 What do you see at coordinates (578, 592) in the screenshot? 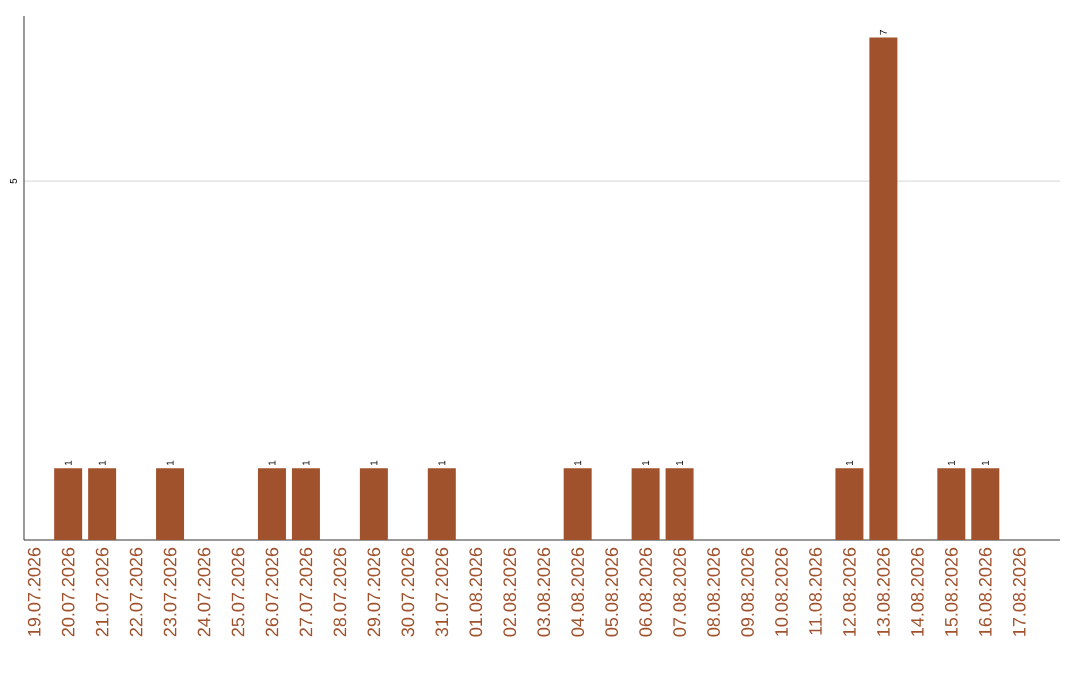
I see `x-tick-label: 04.08.2026` at bounding box center [578, 592].